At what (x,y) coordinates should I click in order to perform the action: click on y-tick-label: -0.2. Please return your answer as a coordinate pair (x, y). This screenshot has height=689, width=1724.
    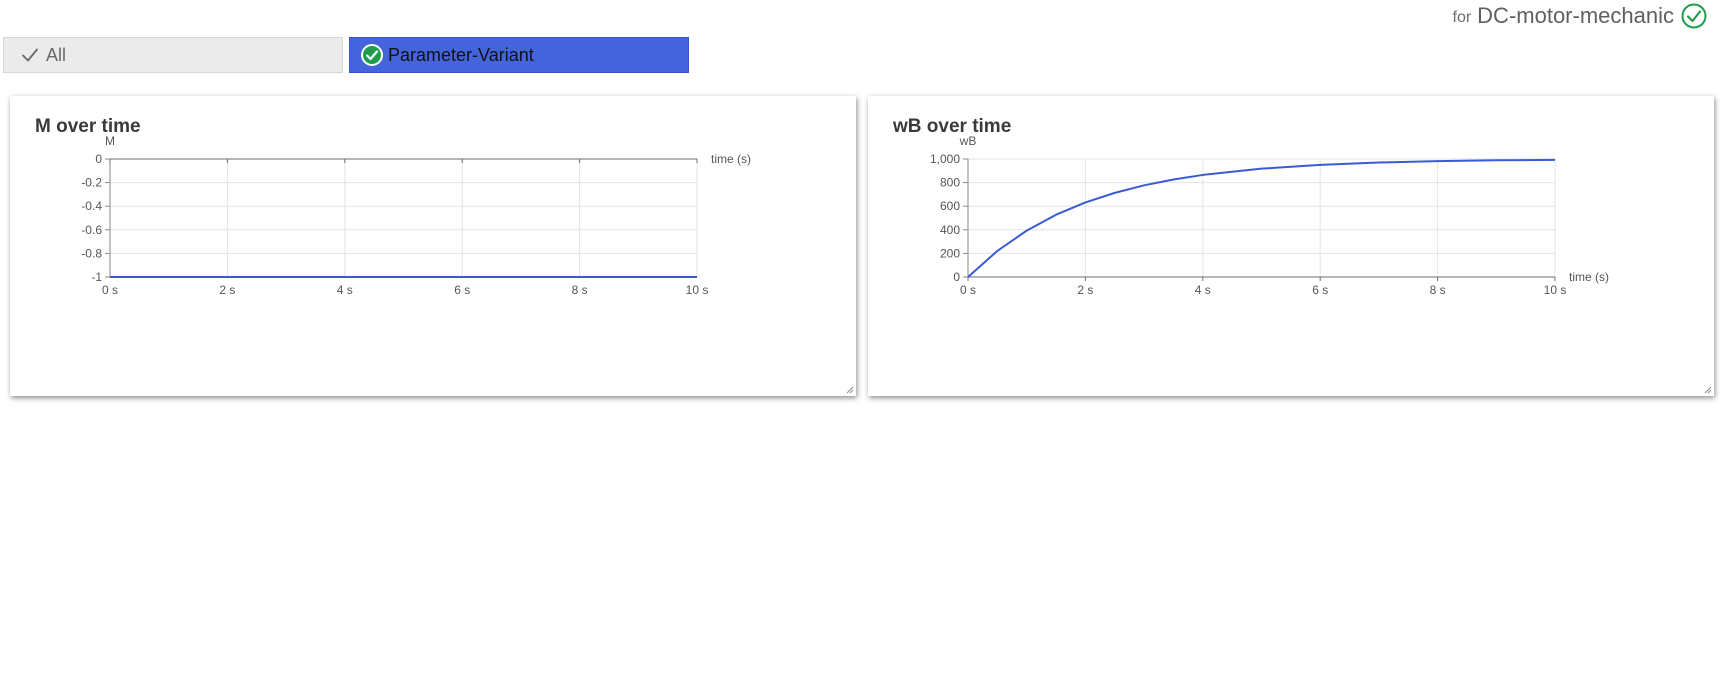
    Looking at the image, I should click on (91, 183).